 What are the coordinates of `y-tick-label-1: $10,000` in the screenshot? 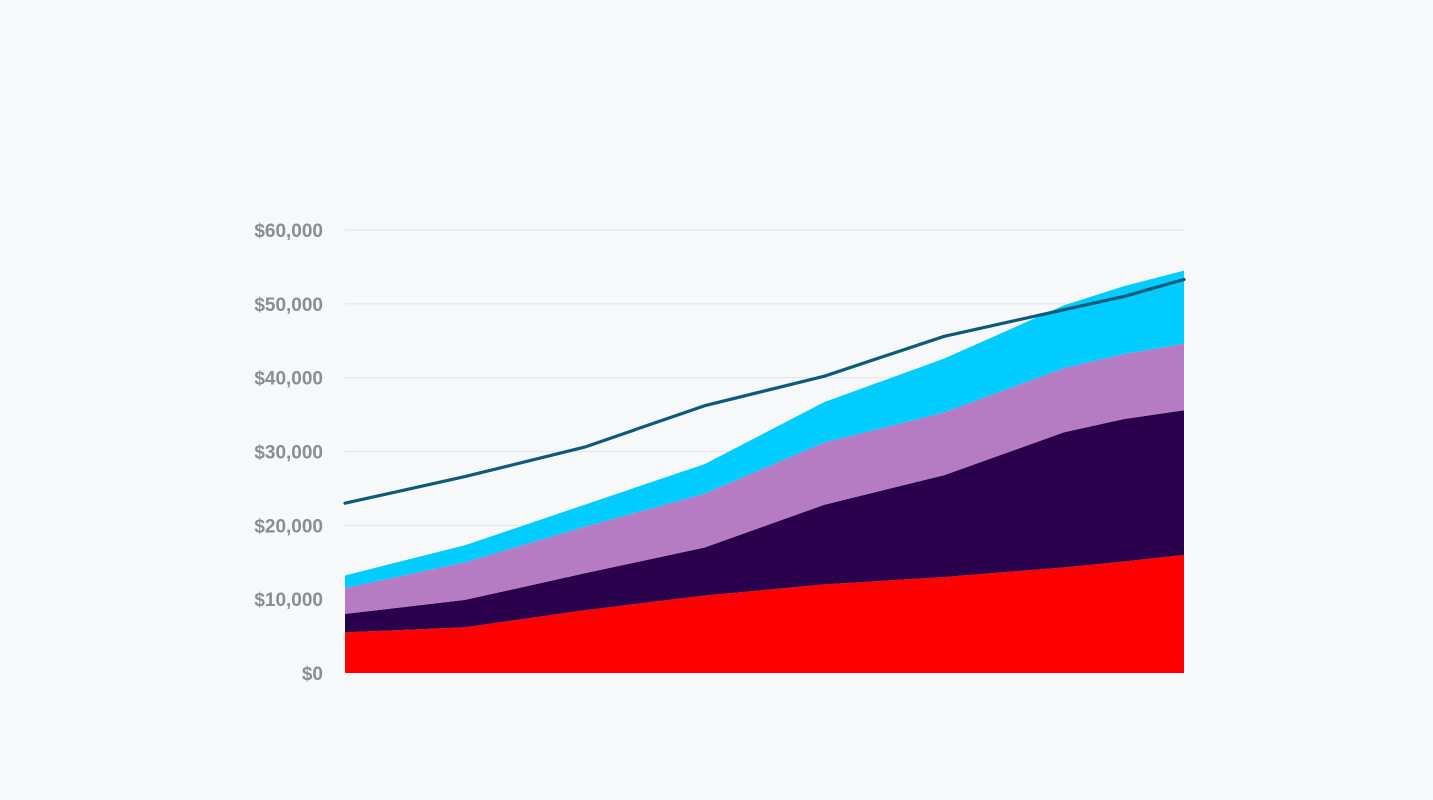 It's located at (288, 600).